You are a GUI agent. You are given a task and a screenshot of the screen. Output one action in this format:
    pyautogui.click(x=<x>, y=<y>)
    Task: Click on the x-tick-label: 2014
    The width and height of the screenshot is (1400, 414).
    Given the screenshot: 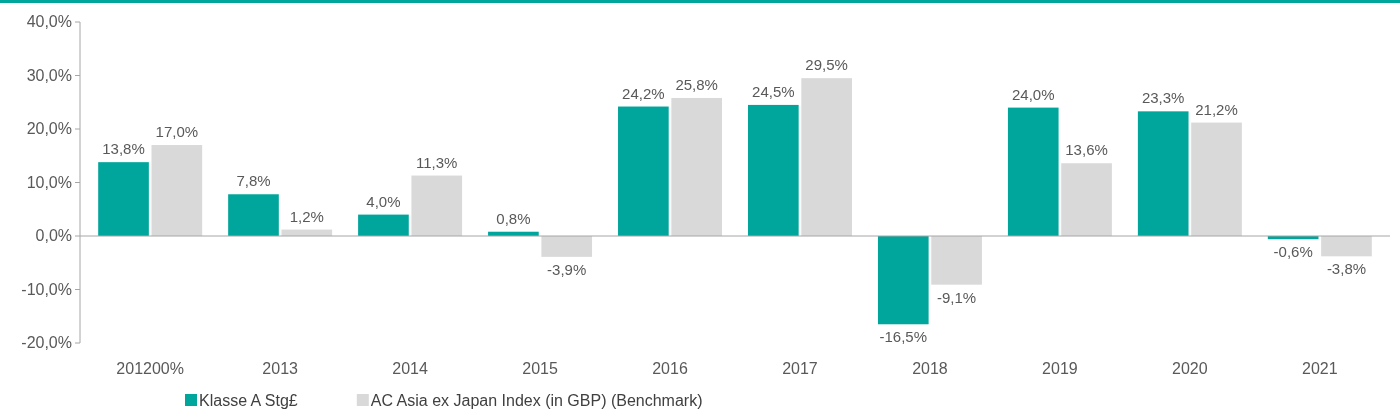 What is the action you would take?
    pyautogui.click(x=410, y=368)
    